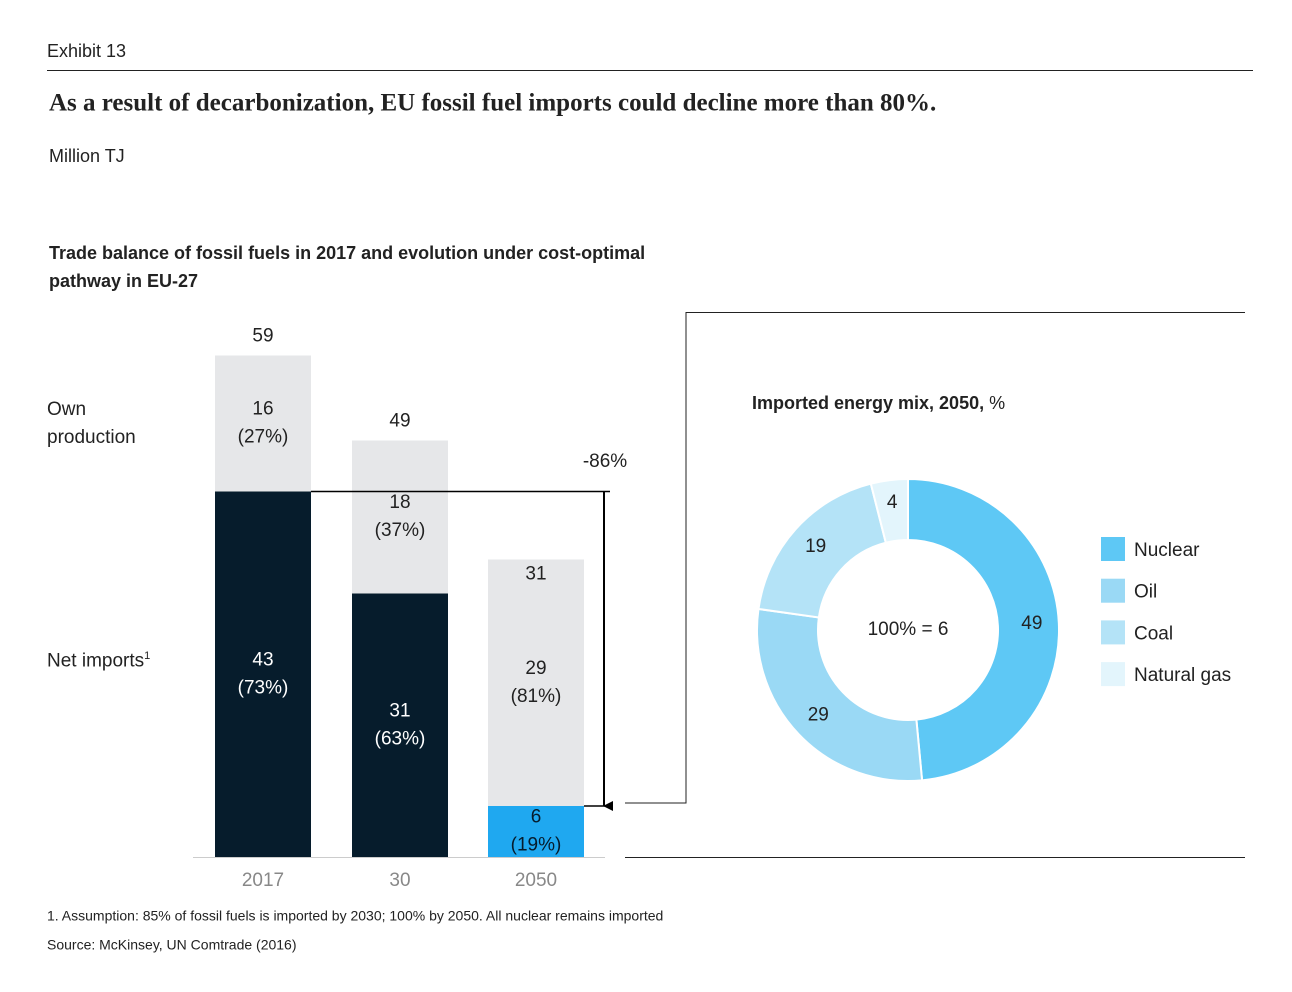  Describe the element at coordinates (818, 715) in the screenshot. I see `slice-label: 29` at that location.